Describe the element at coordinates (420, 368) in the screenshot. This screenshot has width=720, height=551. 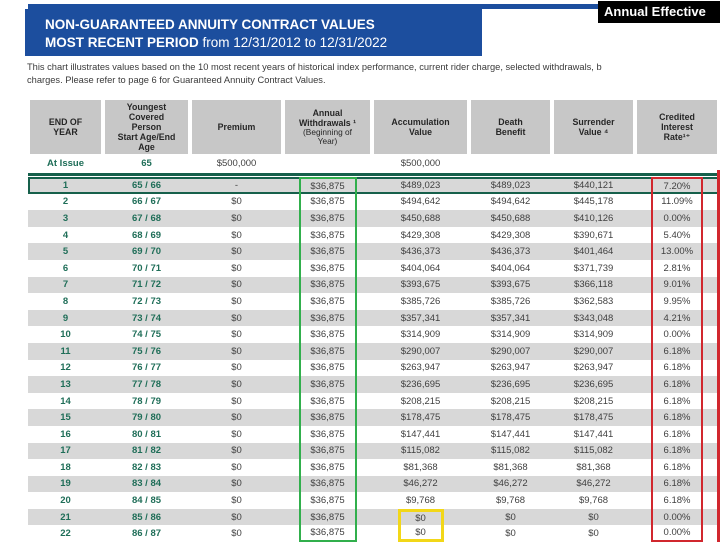
I see `cell-accumulation-value: $263,947` at that location.